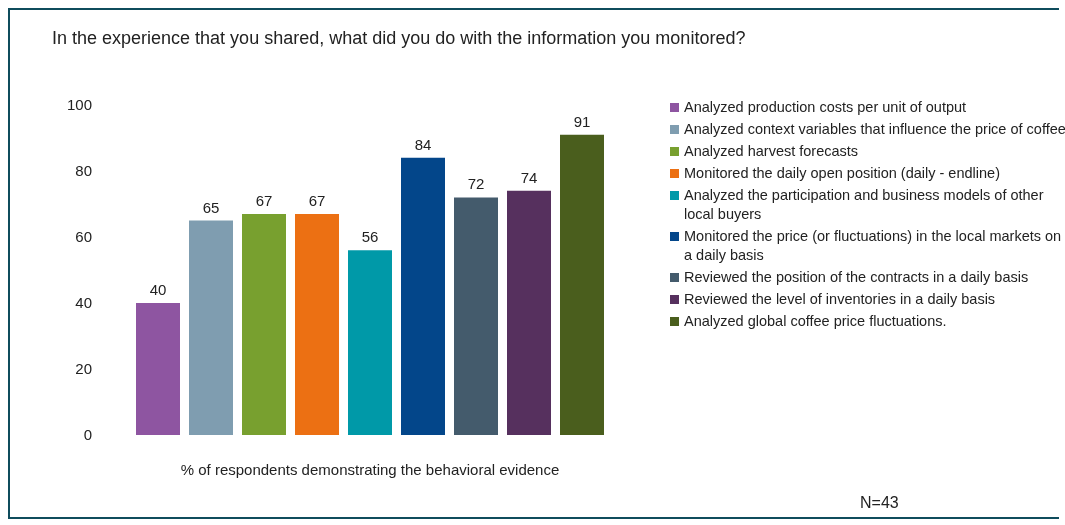 The height and width of the screenshot is (525, 1065). I want to click on data-label: 84, so click(423, 144).